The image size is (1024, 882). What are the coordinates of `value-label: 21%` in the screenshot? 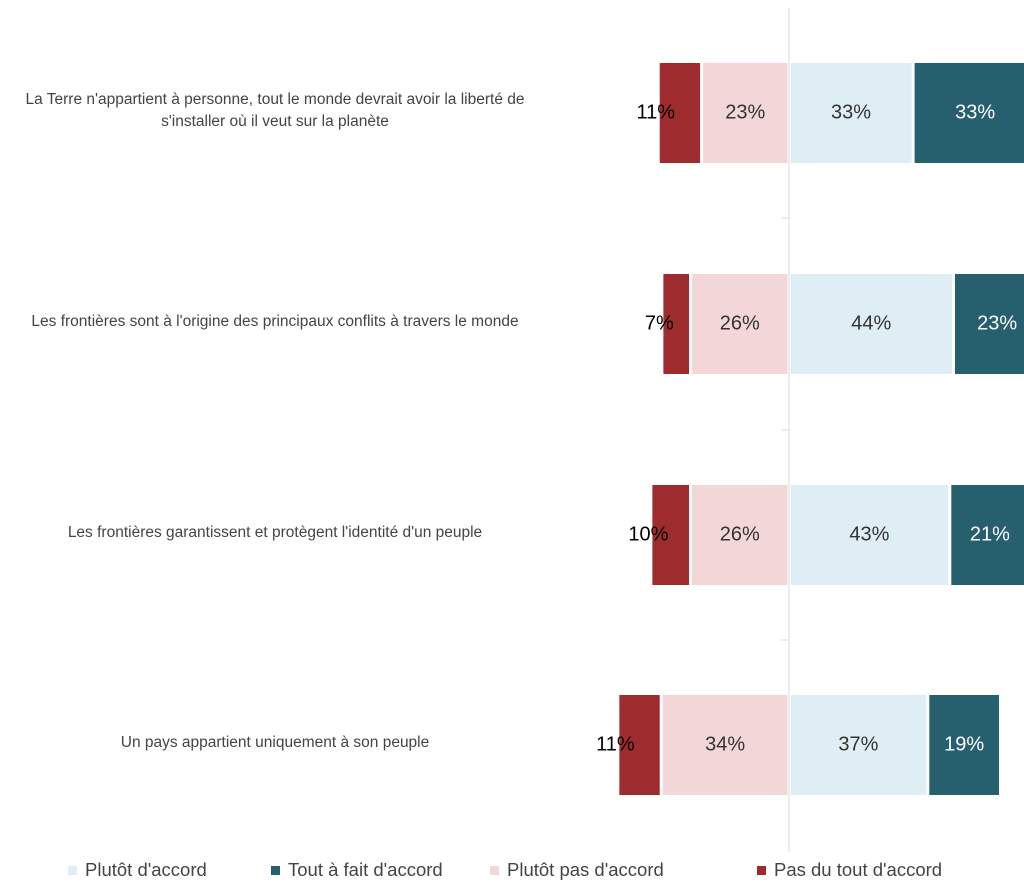 It's located at (990, 534).